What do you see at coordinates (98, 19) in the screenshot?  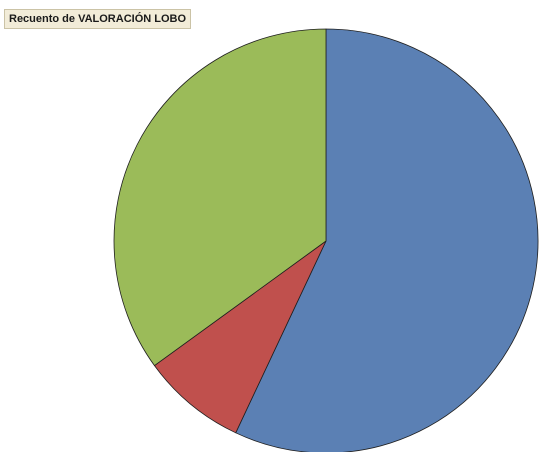 I see `chart-title: Recuento de VALORACIÓN LOBO` at bounding box center [98, 19].